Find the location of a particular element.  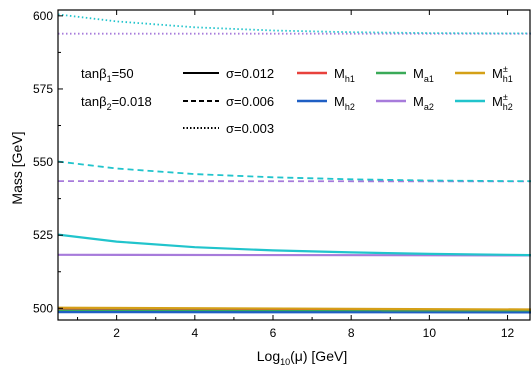

y-tick-label: 575 is located at coordinates (43, 89).